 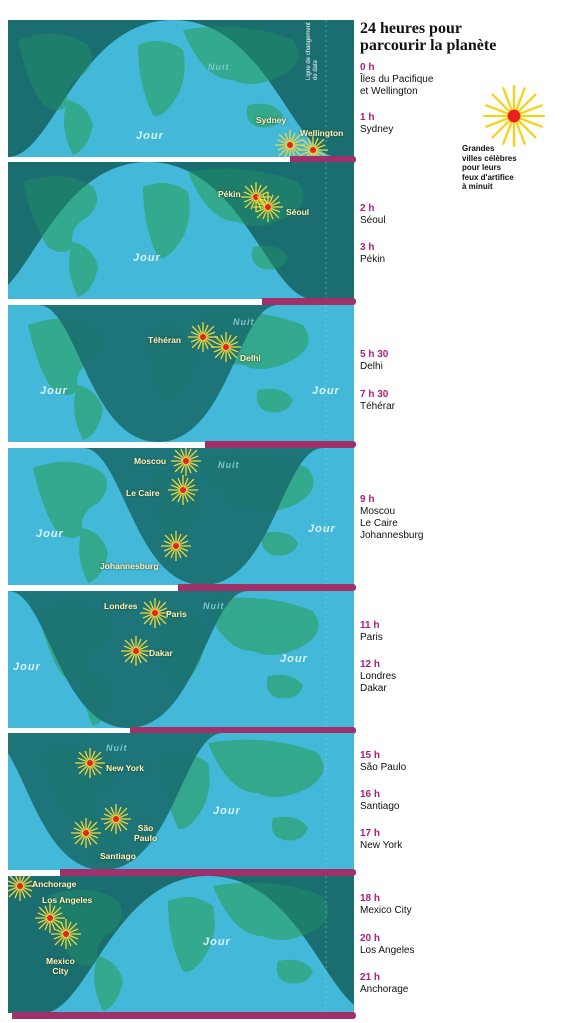 I want to click on time-entry: 2 h Séoul, so click(x=373, y=215).